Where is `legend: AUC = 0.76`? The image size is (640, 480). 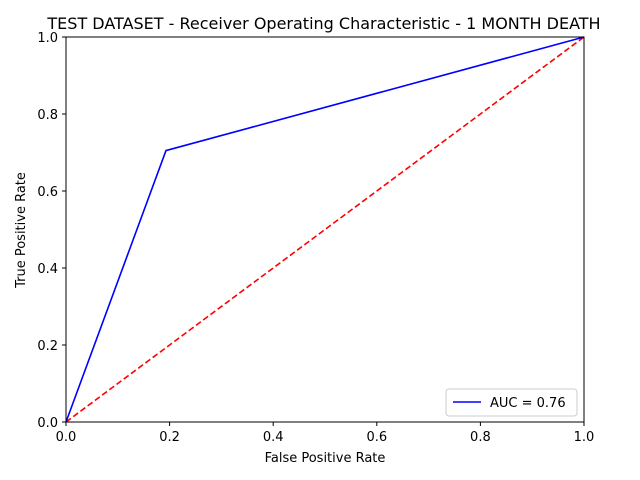 legend: AUC = 0.76 is located at coordinates (511, 402).